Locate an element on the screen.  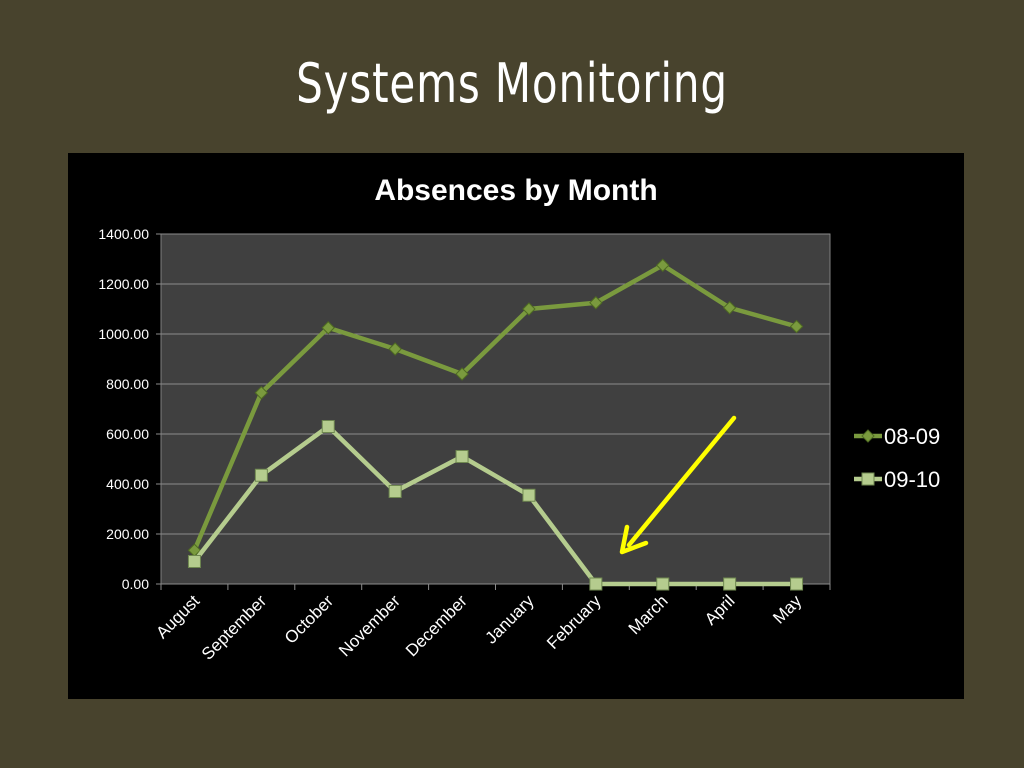
x-tick-label: February is located at coordinates (574, 622).